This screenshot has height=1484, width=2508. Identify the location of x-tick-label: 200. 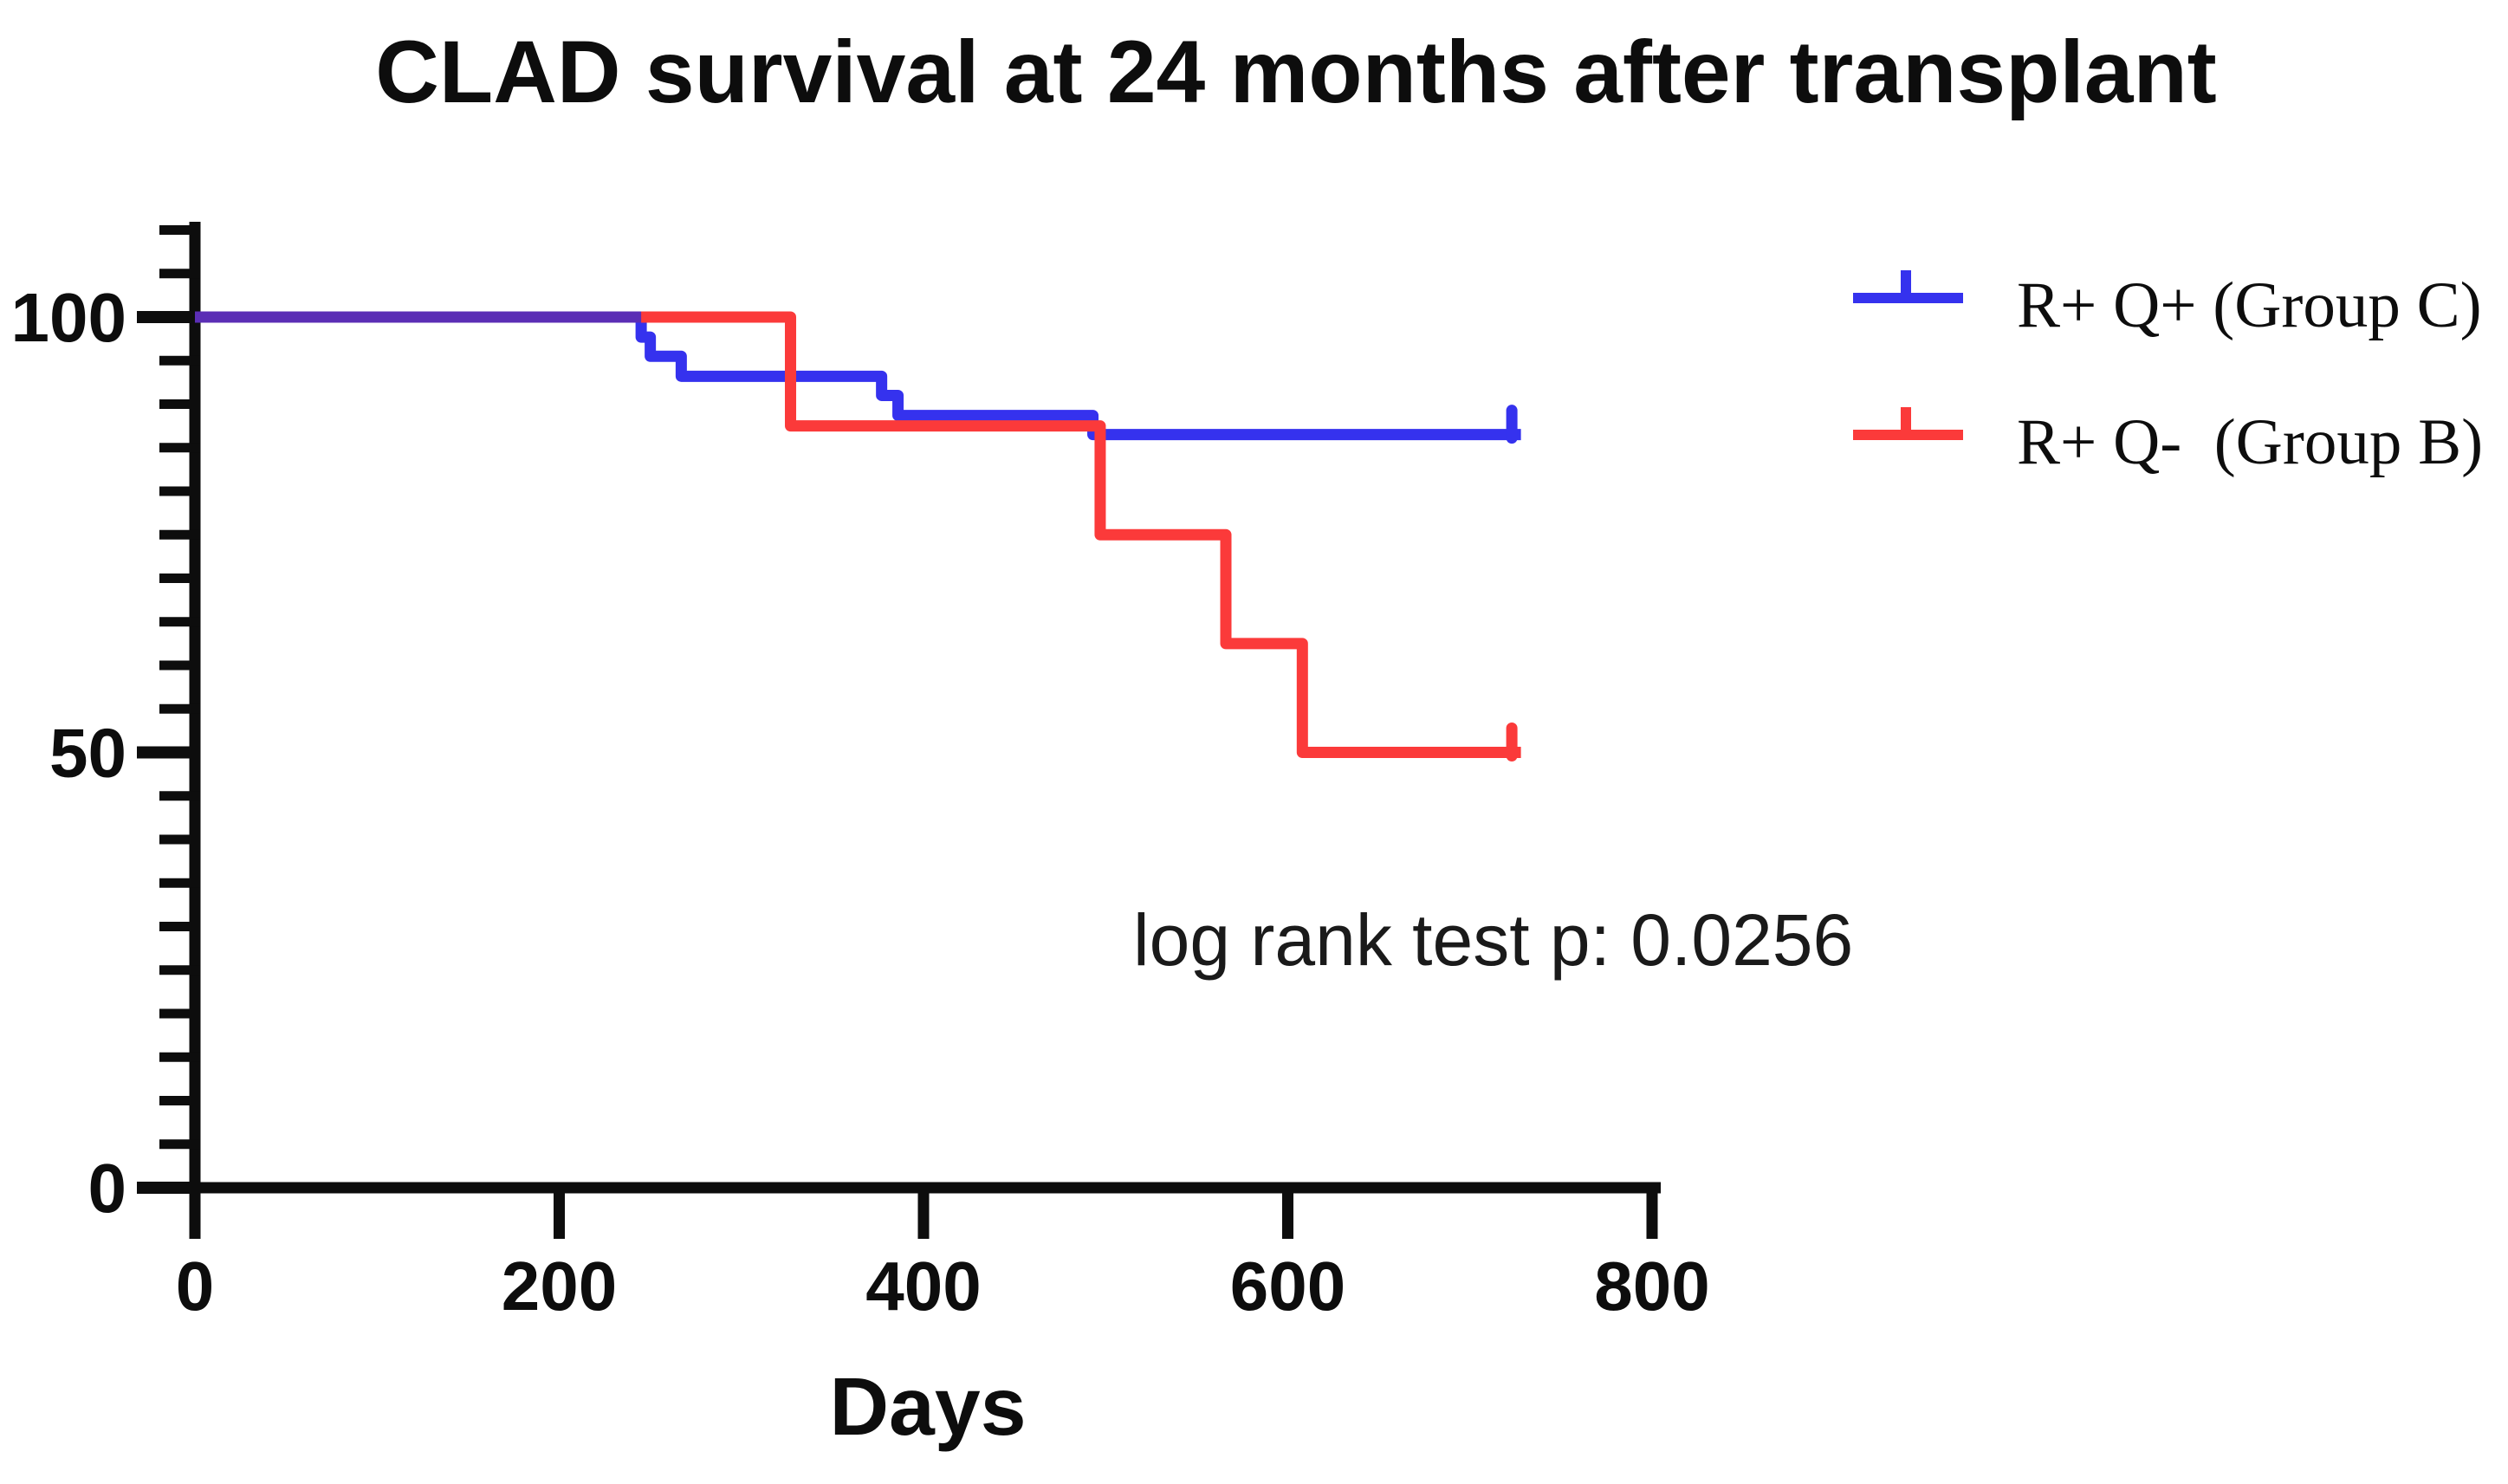
(559, 1286).